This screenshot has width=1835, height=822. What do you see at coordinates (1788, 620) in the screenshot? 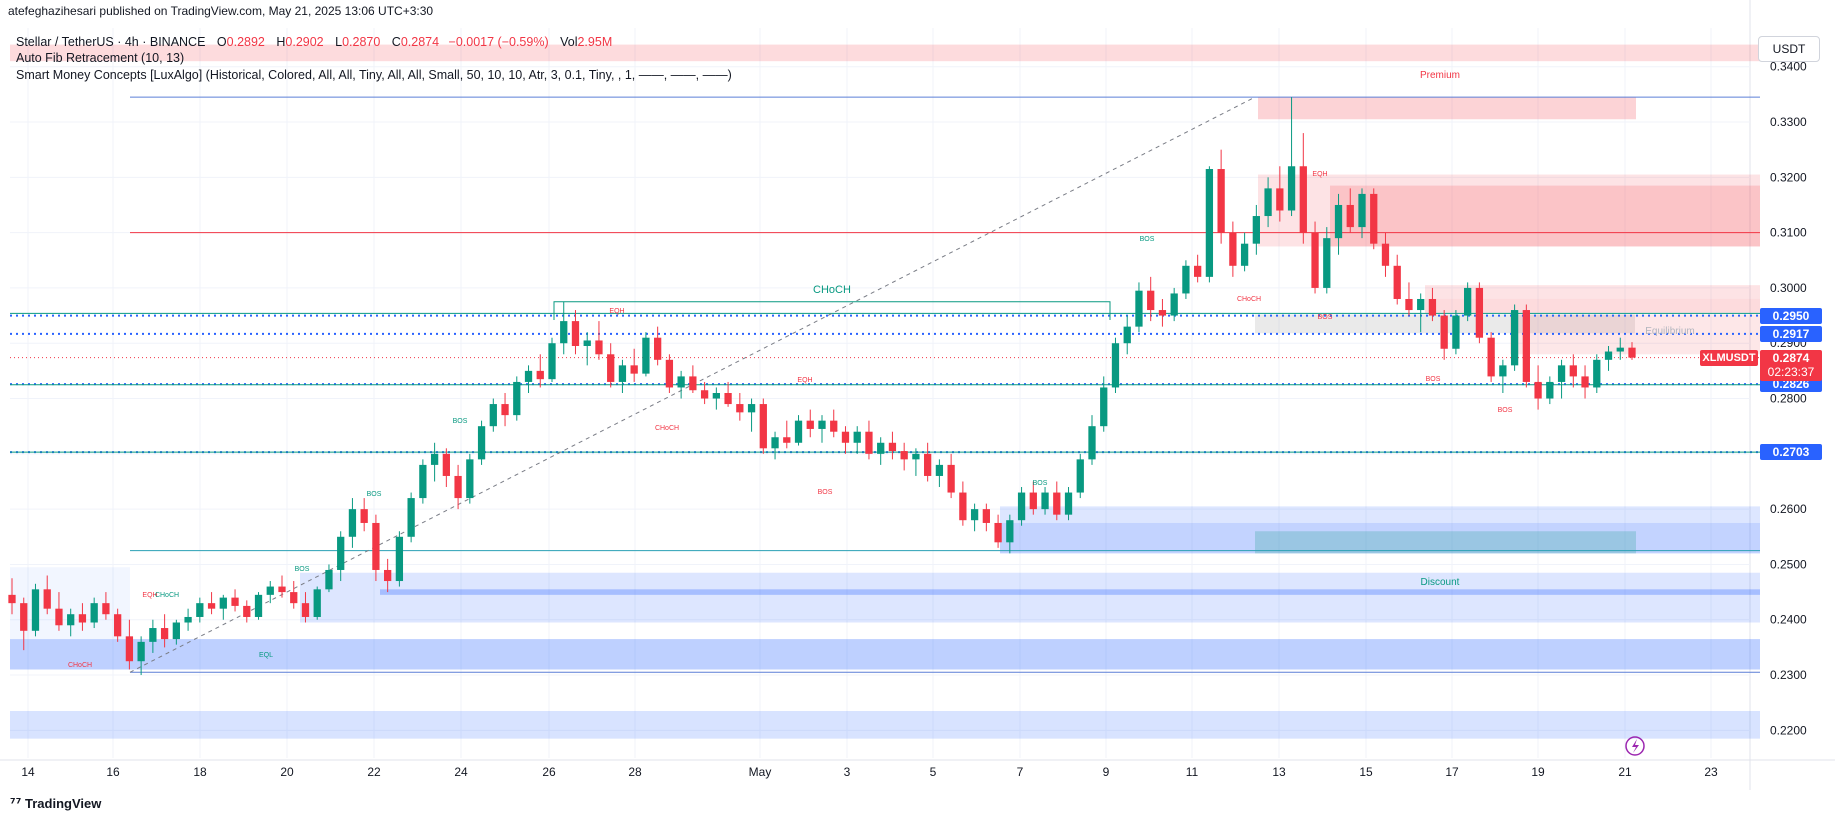
I see `y-tick-label: 0.2400` at bounding box center [1788, 620].